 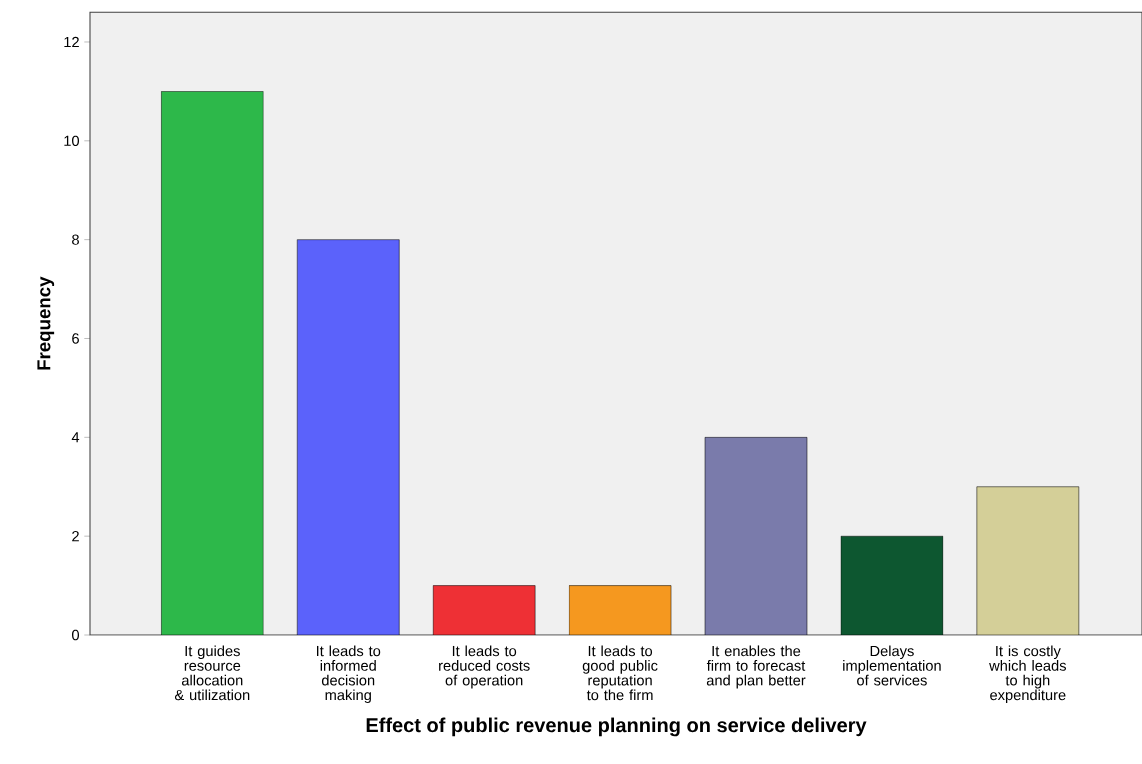 What do you see at coordinates (46, 323) in the screenshot?
I see `y-axis-title: Frequency` at bounding box center [46, 323].